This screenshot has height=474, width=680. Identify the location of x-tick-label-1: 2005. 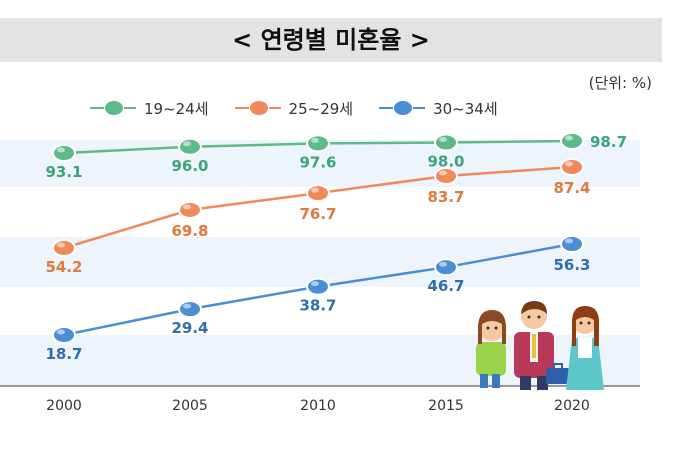
(190, 406).